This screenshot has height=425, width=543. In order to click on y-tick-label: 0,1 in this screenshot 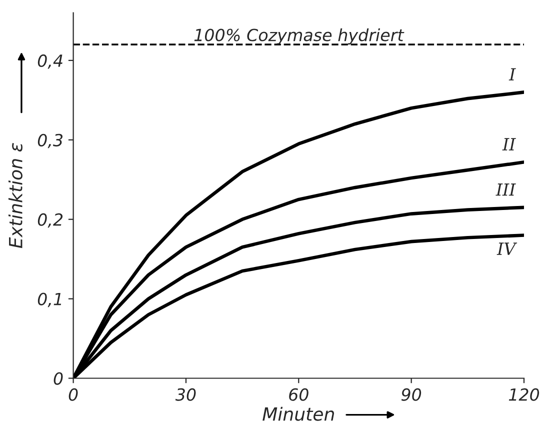, I will do `click(50, 300)`.